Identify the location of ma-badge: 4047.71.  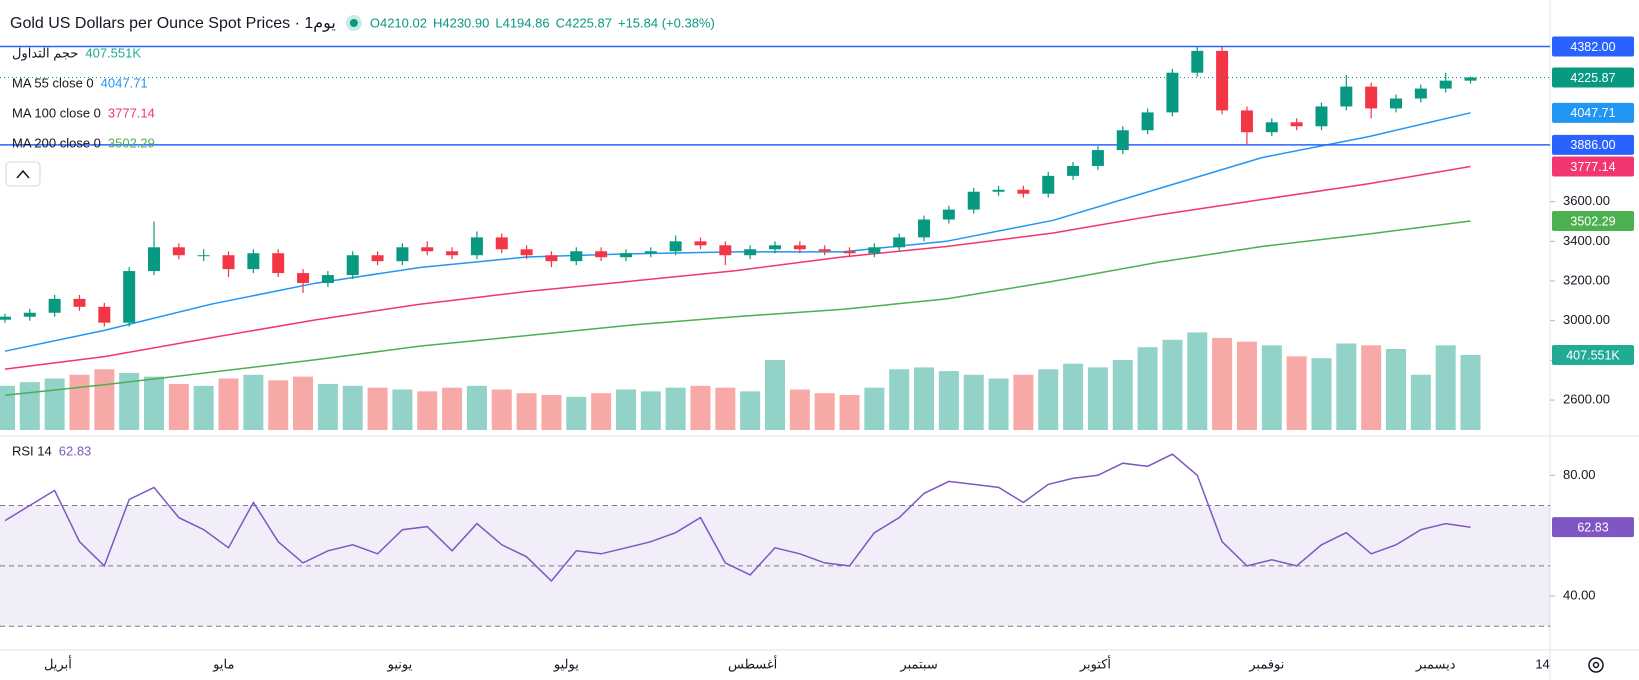
(1592, 113).